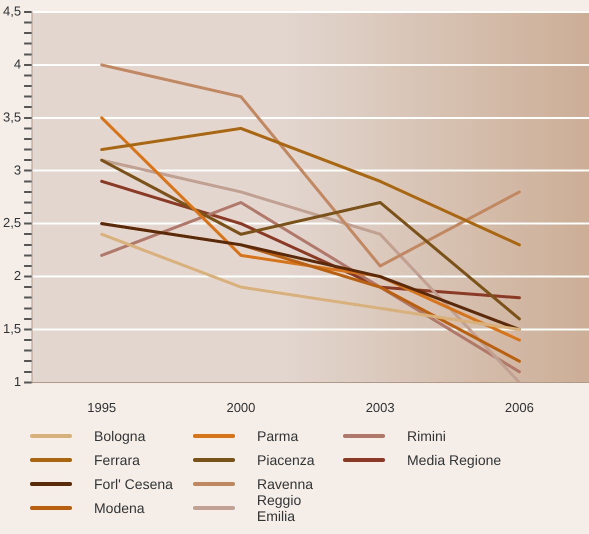  What do you see at coordinates (101, 407) in the screenshot?
I see `x-tick-label: 1995` at bounding box center [101, 407].